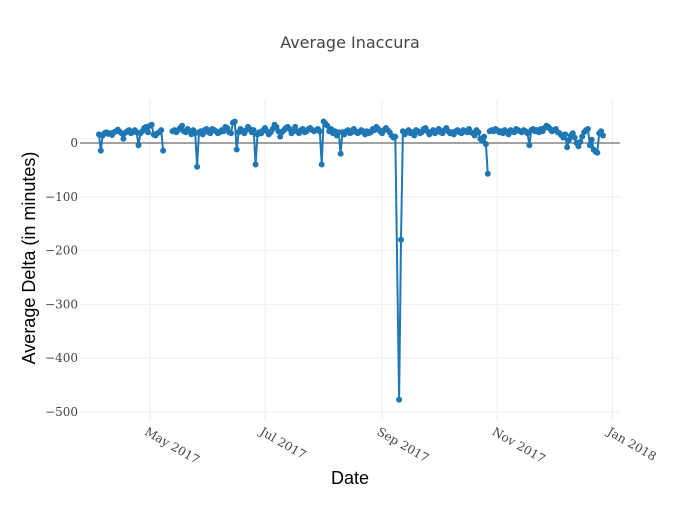 Image resolution: width=700 pixels, height=505 pixels. I want to click on y-tick-label: −300, so click(61, 304).